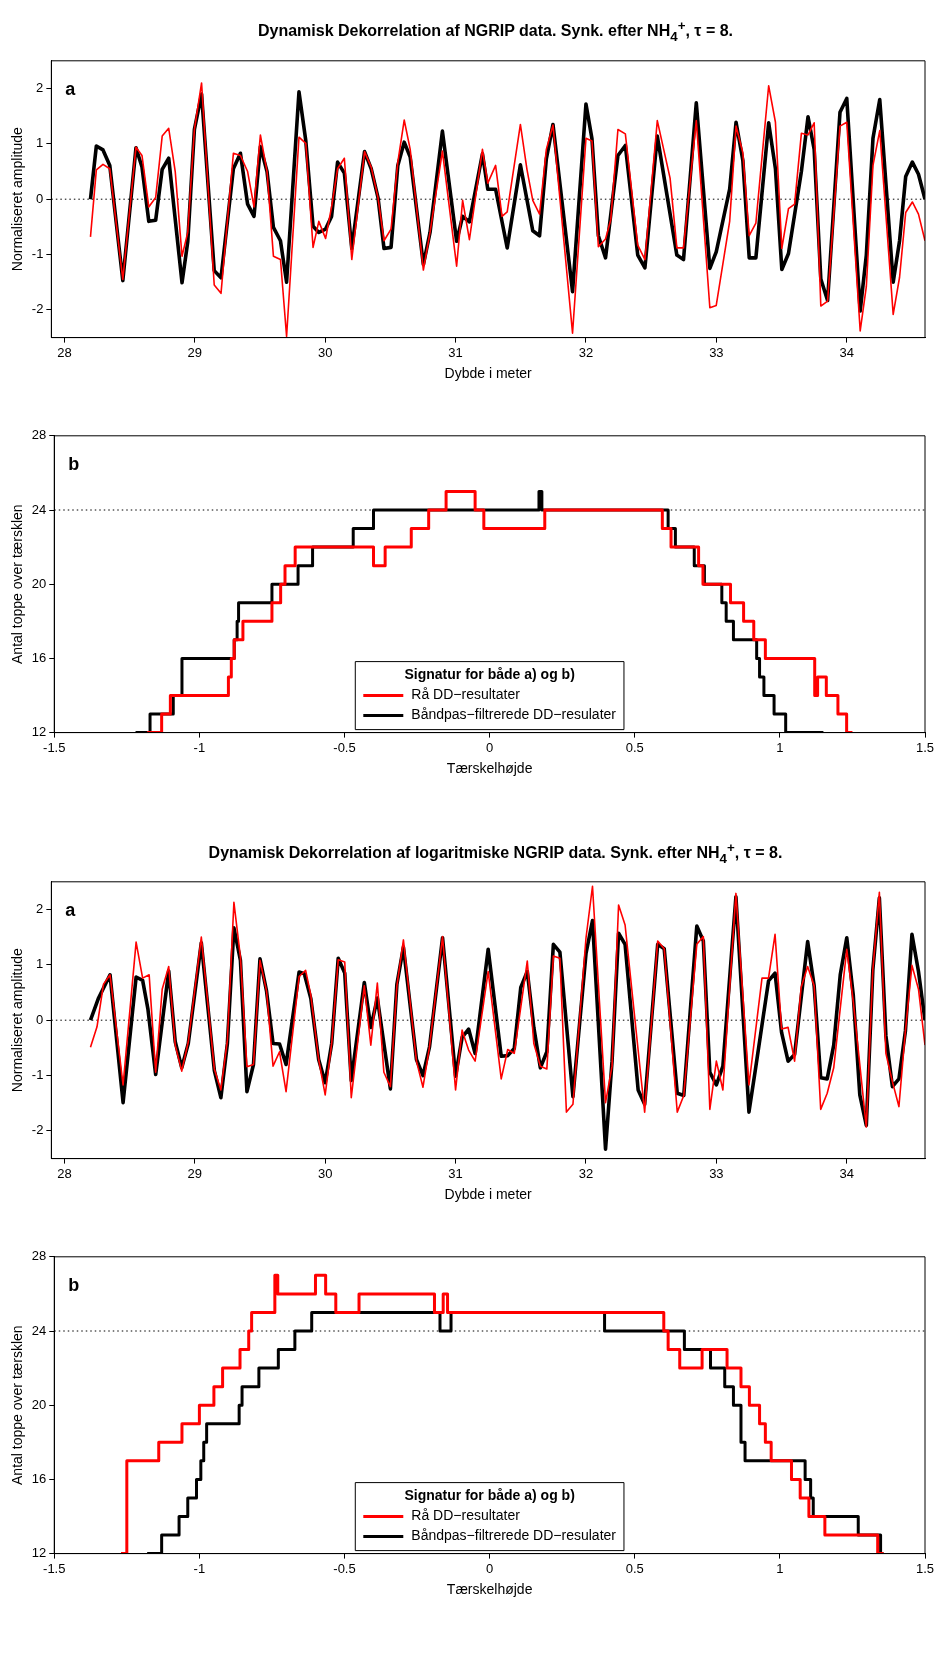  Describe the element at coordinates (495, 31) in the screenshot. I see `chart-title: Dynamisk Dekorrelation af NGRIP data. Synk. efter NH$_{4}$$^{+}$, τ = 8.` at that location.